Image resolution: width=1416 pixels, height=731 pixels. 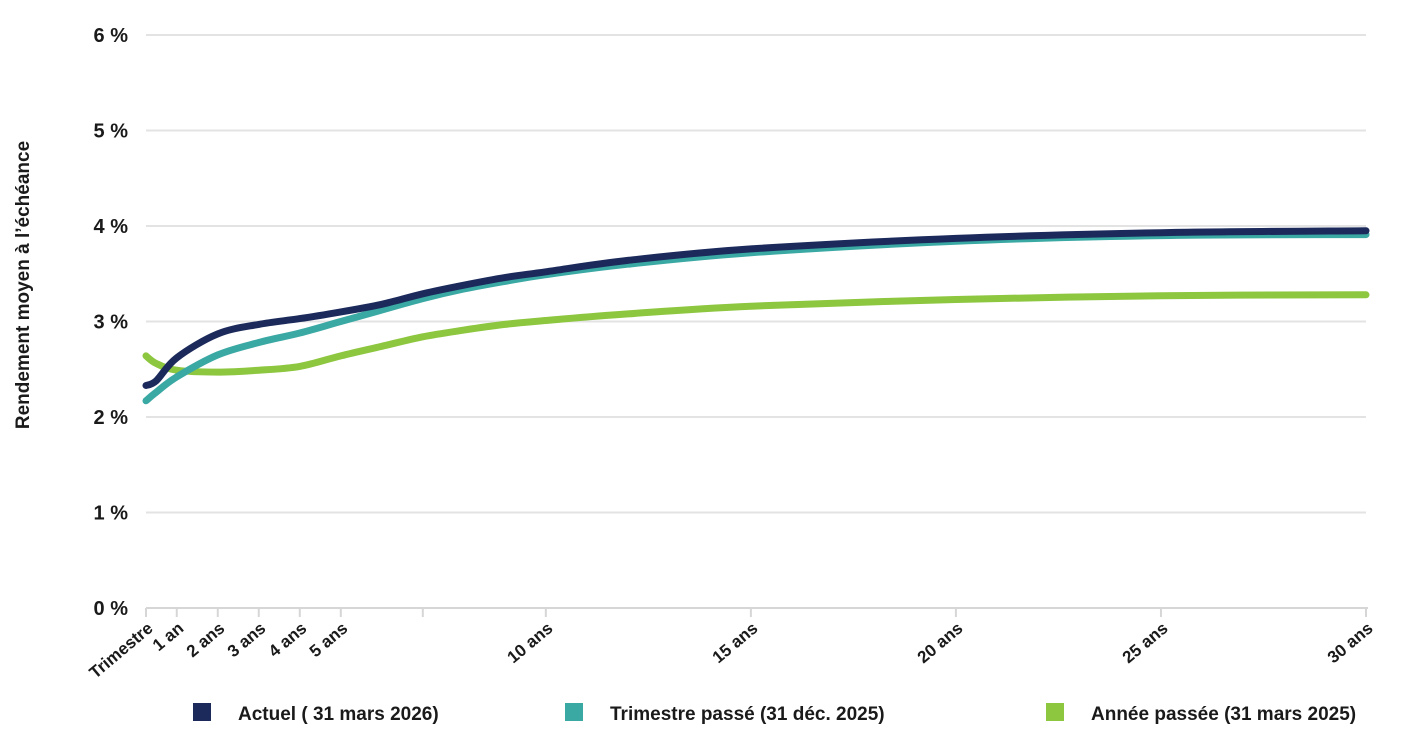 I want to click on y-tick-label: 6 %, so click(x=111, y=36).